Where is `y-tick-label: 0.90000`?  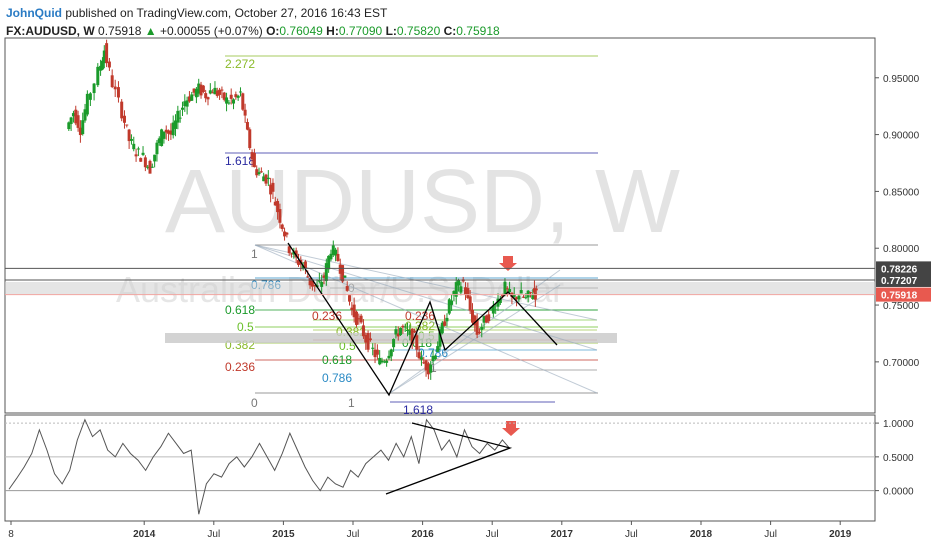 y-tick-label: 0.90000 is located at coordinates (901, 136).